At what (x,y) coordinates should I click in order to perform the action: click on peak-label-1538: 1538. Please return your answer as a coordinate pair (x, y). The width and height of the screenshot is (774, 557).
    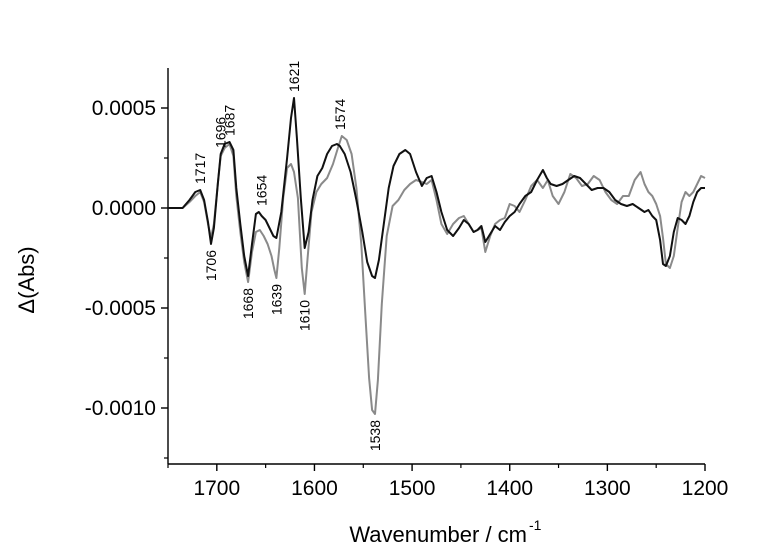
    Looking at the image, I should click on (375, 435).